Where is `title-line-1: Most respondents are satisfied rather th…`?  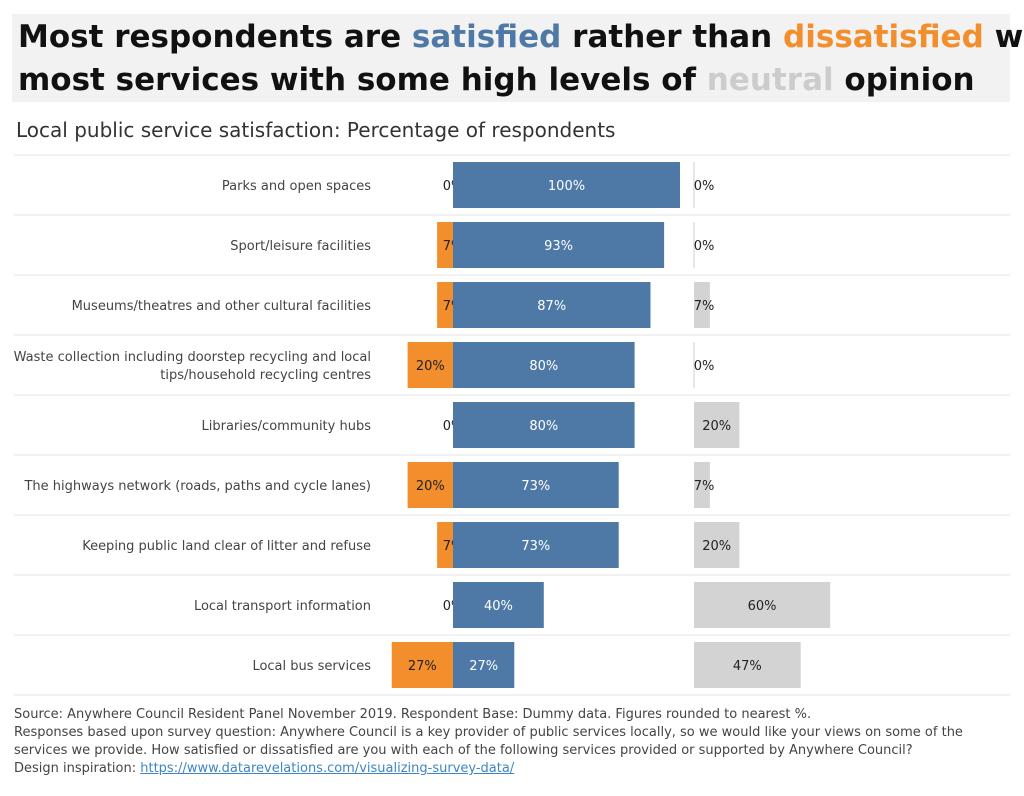
title-line-1: Most respondents are satisfied rather th… is located at coordinates (521, 37).